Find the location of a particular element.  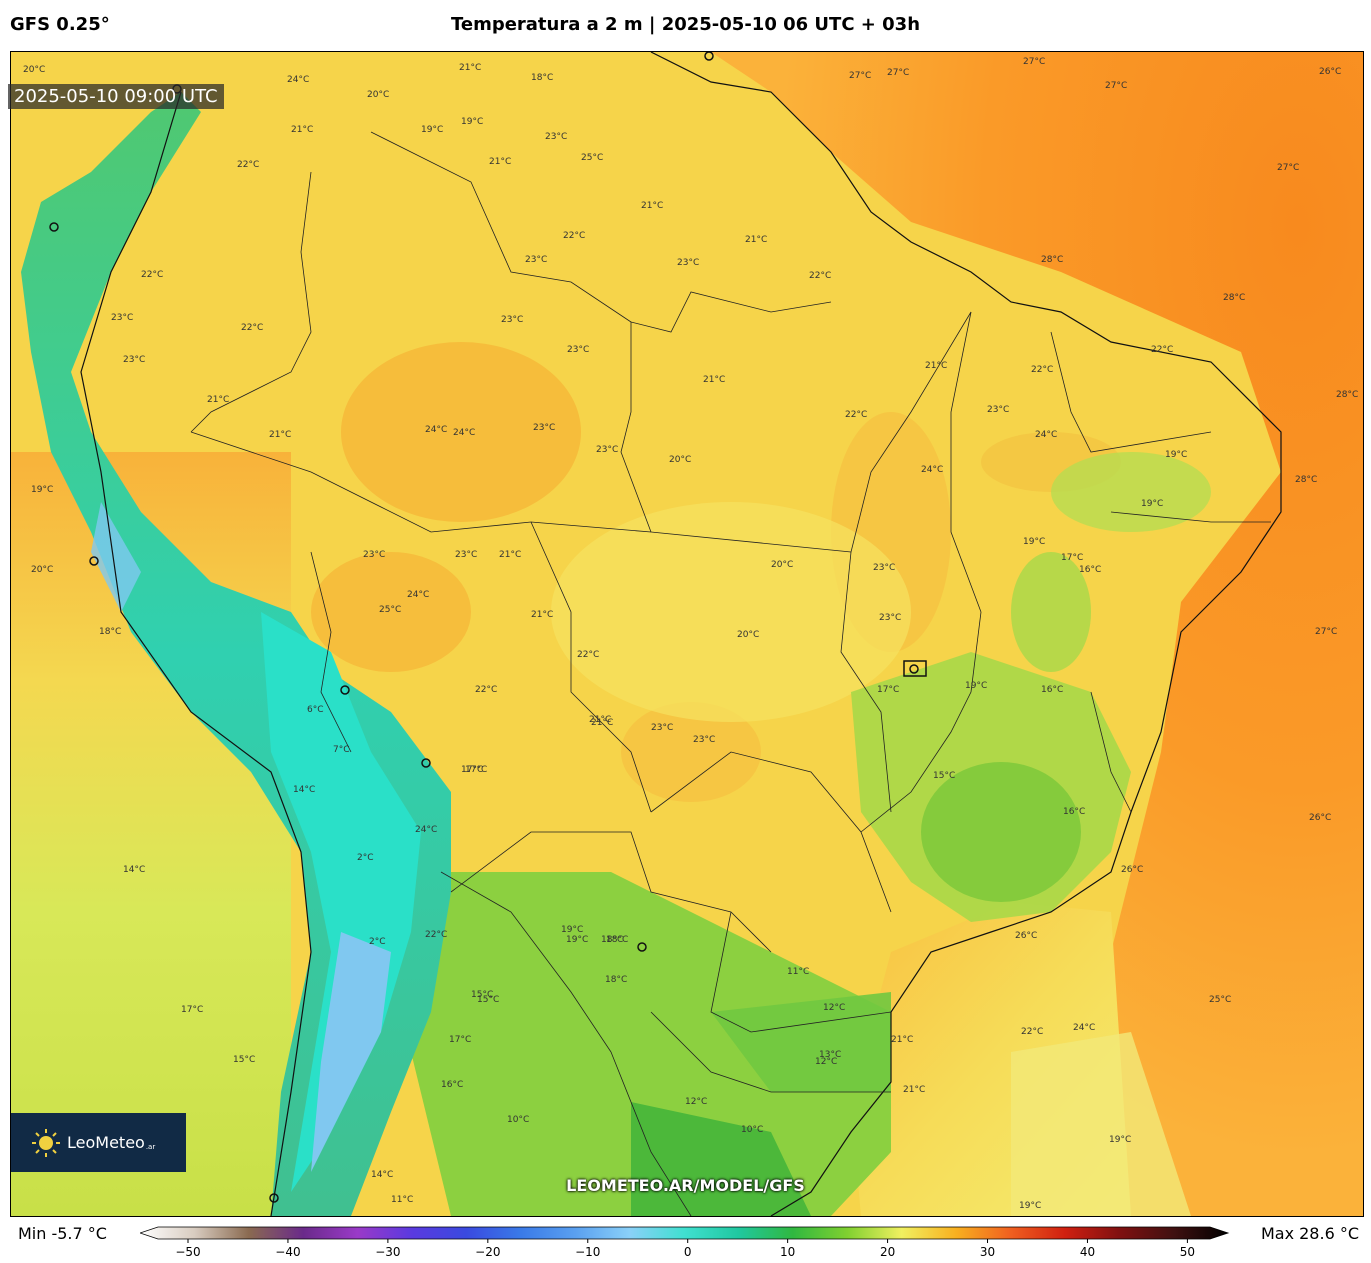

logo-text: LeoMeteo is located at coordinates (106, 1142).